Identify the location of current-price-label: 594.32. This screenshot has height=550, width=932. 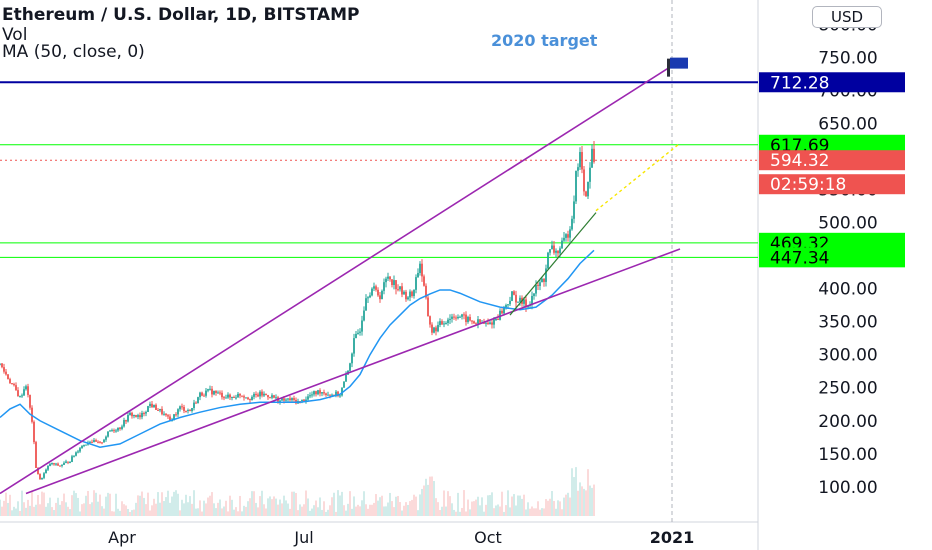
(799, 161).